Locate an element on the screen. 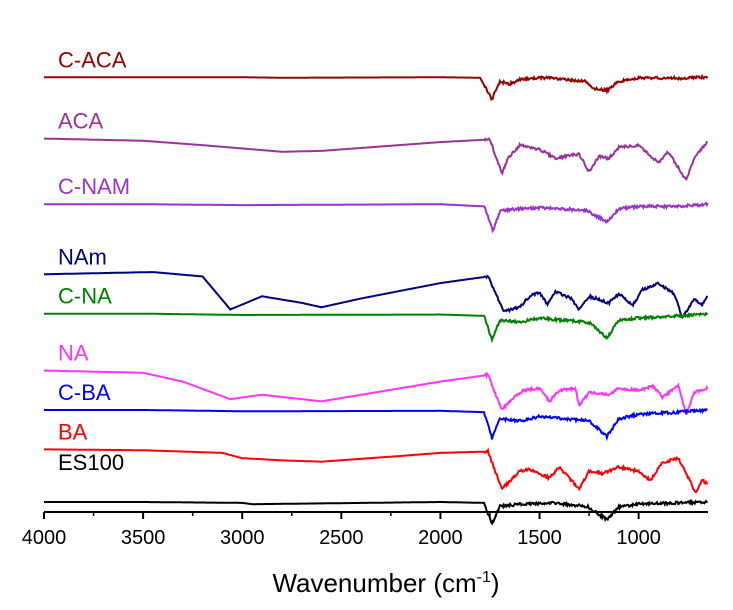 The image size is (733, 610). series-label-c-ba: C-BA is located at coordinates (84, 392).